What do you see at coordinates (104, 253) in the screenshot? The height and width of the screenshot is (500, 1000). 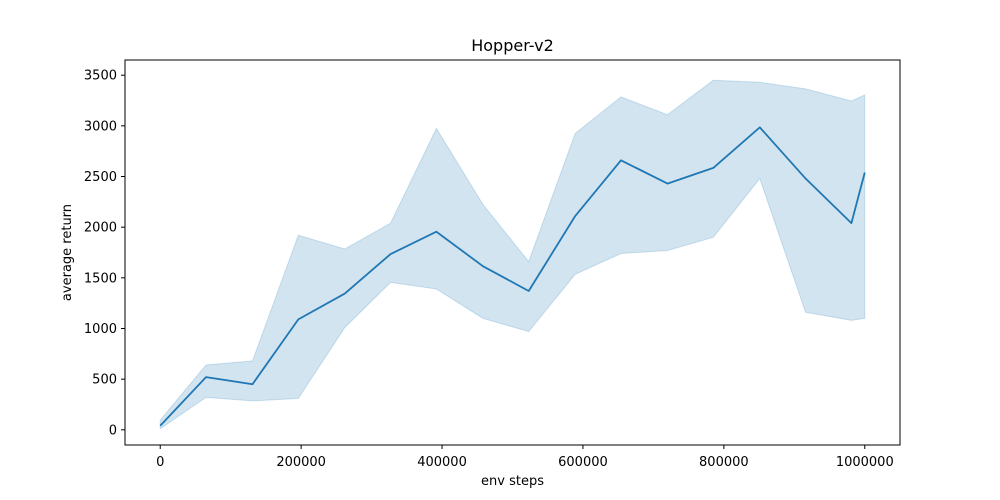 I see `y-axis-ticks: 0 500 1000 1500 2000 2500 3000 3500` at bounding box center [104, 253].